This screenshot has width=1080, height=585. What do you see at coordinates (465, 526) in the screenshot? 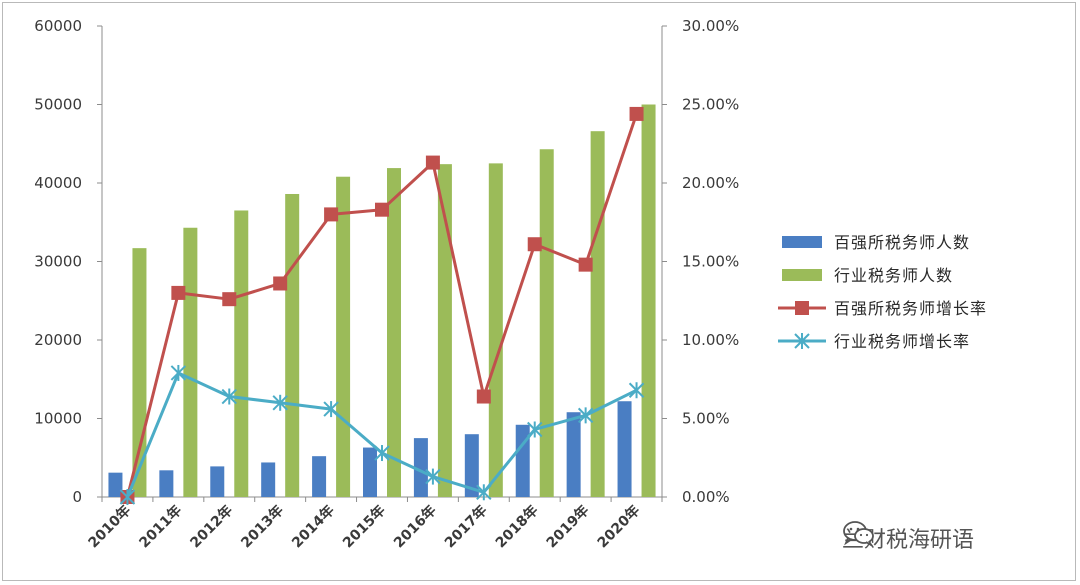
I see `x-tick-label: 2017年` at bounding box center [465, 526].